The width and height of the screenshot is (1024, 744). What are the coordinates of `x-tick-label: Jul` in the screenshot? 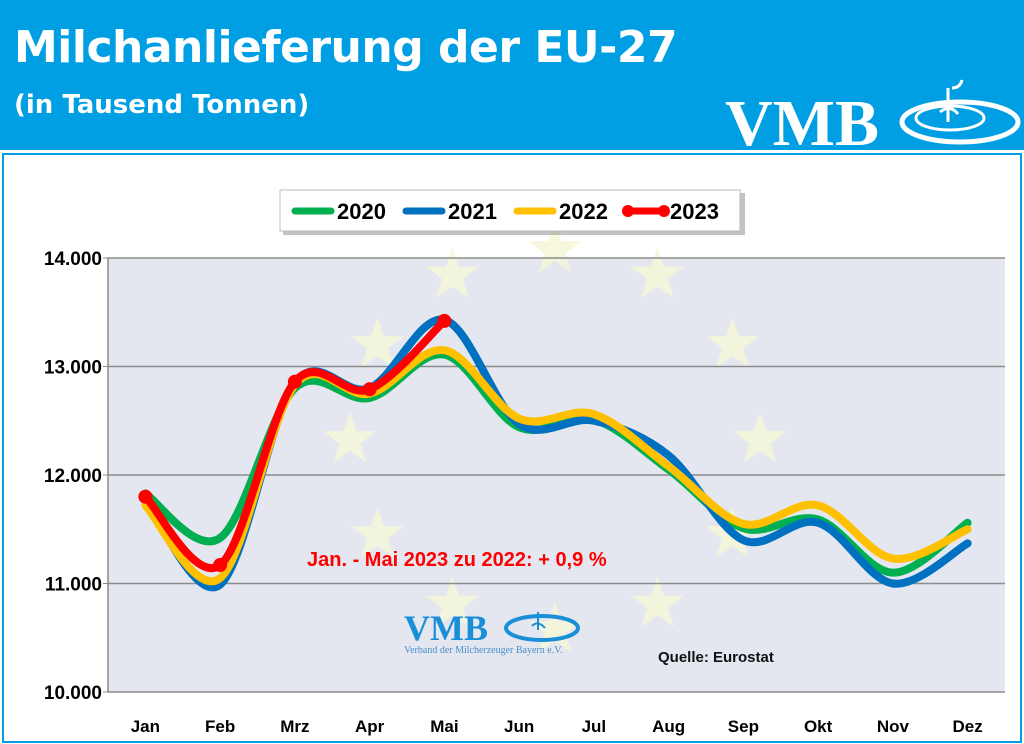 It's located at (594, 726).